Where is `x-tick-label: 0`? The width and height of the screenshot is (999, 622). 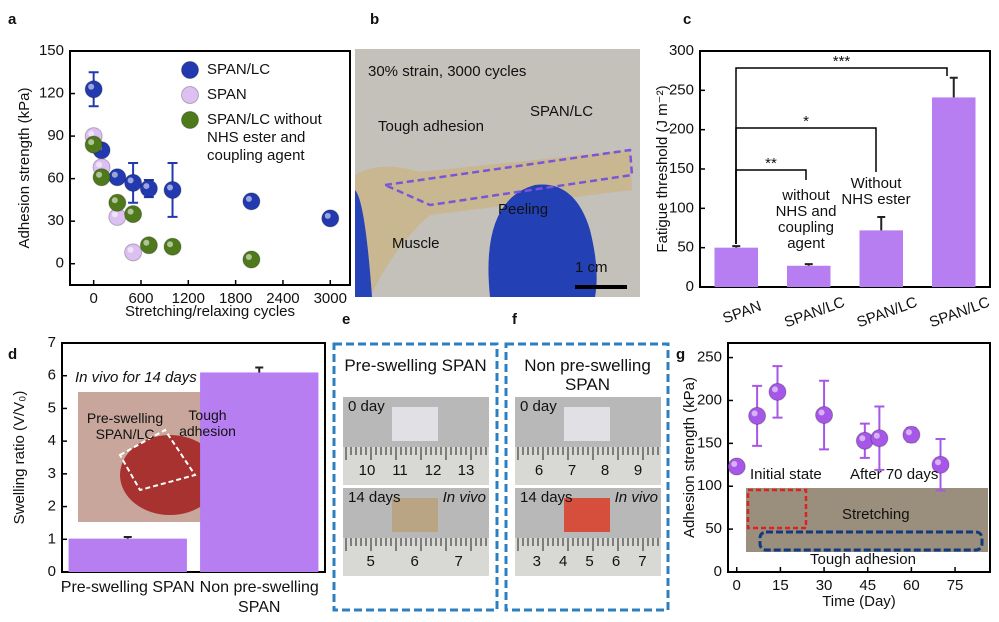
x-tick-label: 0 is located at coordinates (93, 298).